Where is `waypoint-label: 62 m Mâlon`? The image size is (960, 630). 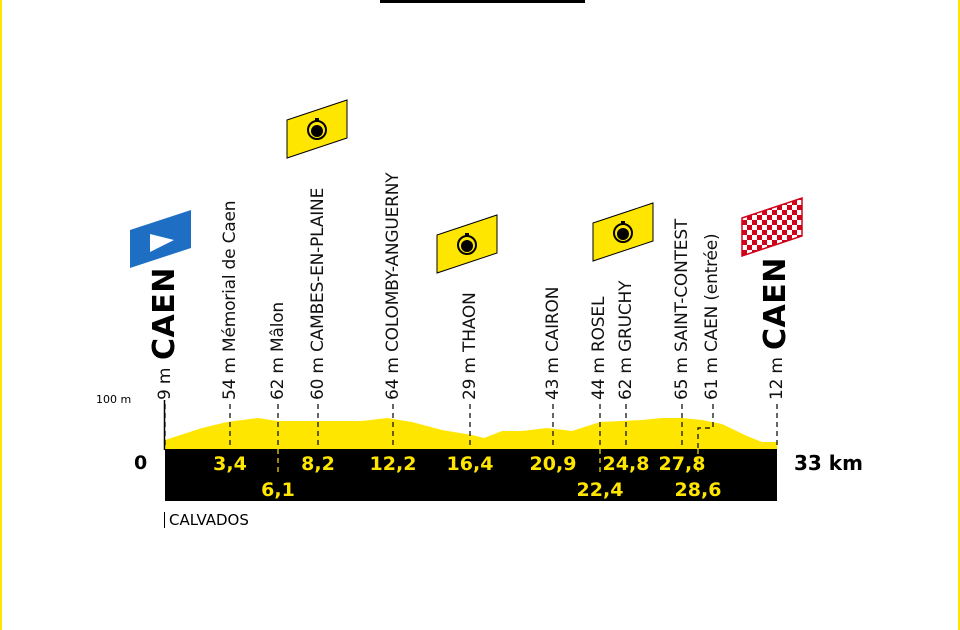 waypoint-label: 62 m Mâlon is located at coordinates (278, 351).